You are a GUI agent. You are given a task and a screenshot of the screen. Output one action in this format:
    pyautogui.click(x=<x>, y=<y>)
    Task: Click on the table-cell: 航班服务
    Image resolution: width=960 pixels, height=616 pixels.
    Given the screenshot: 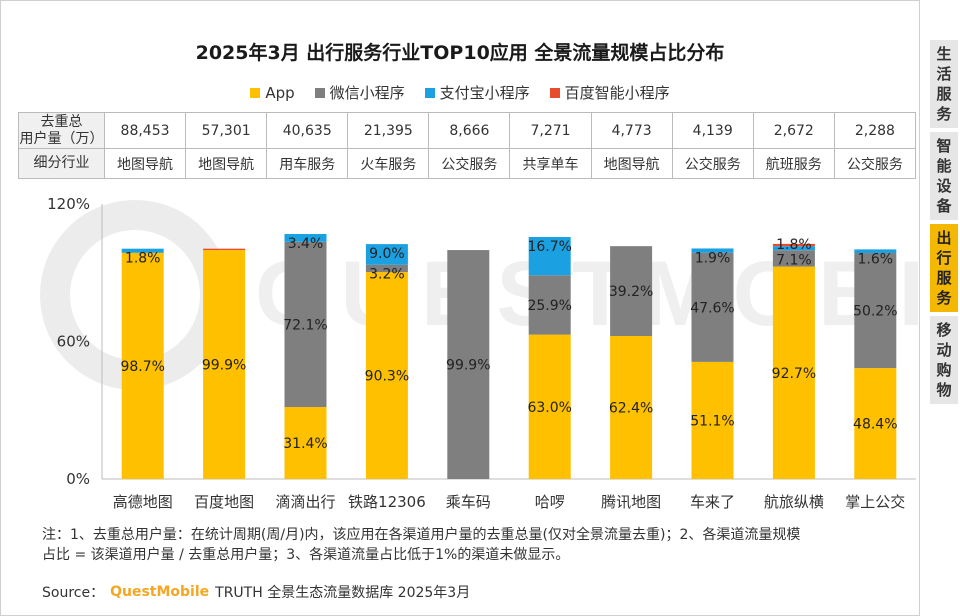 What is the action you would take?
    pyautogui.click(x=793, y=163)
    